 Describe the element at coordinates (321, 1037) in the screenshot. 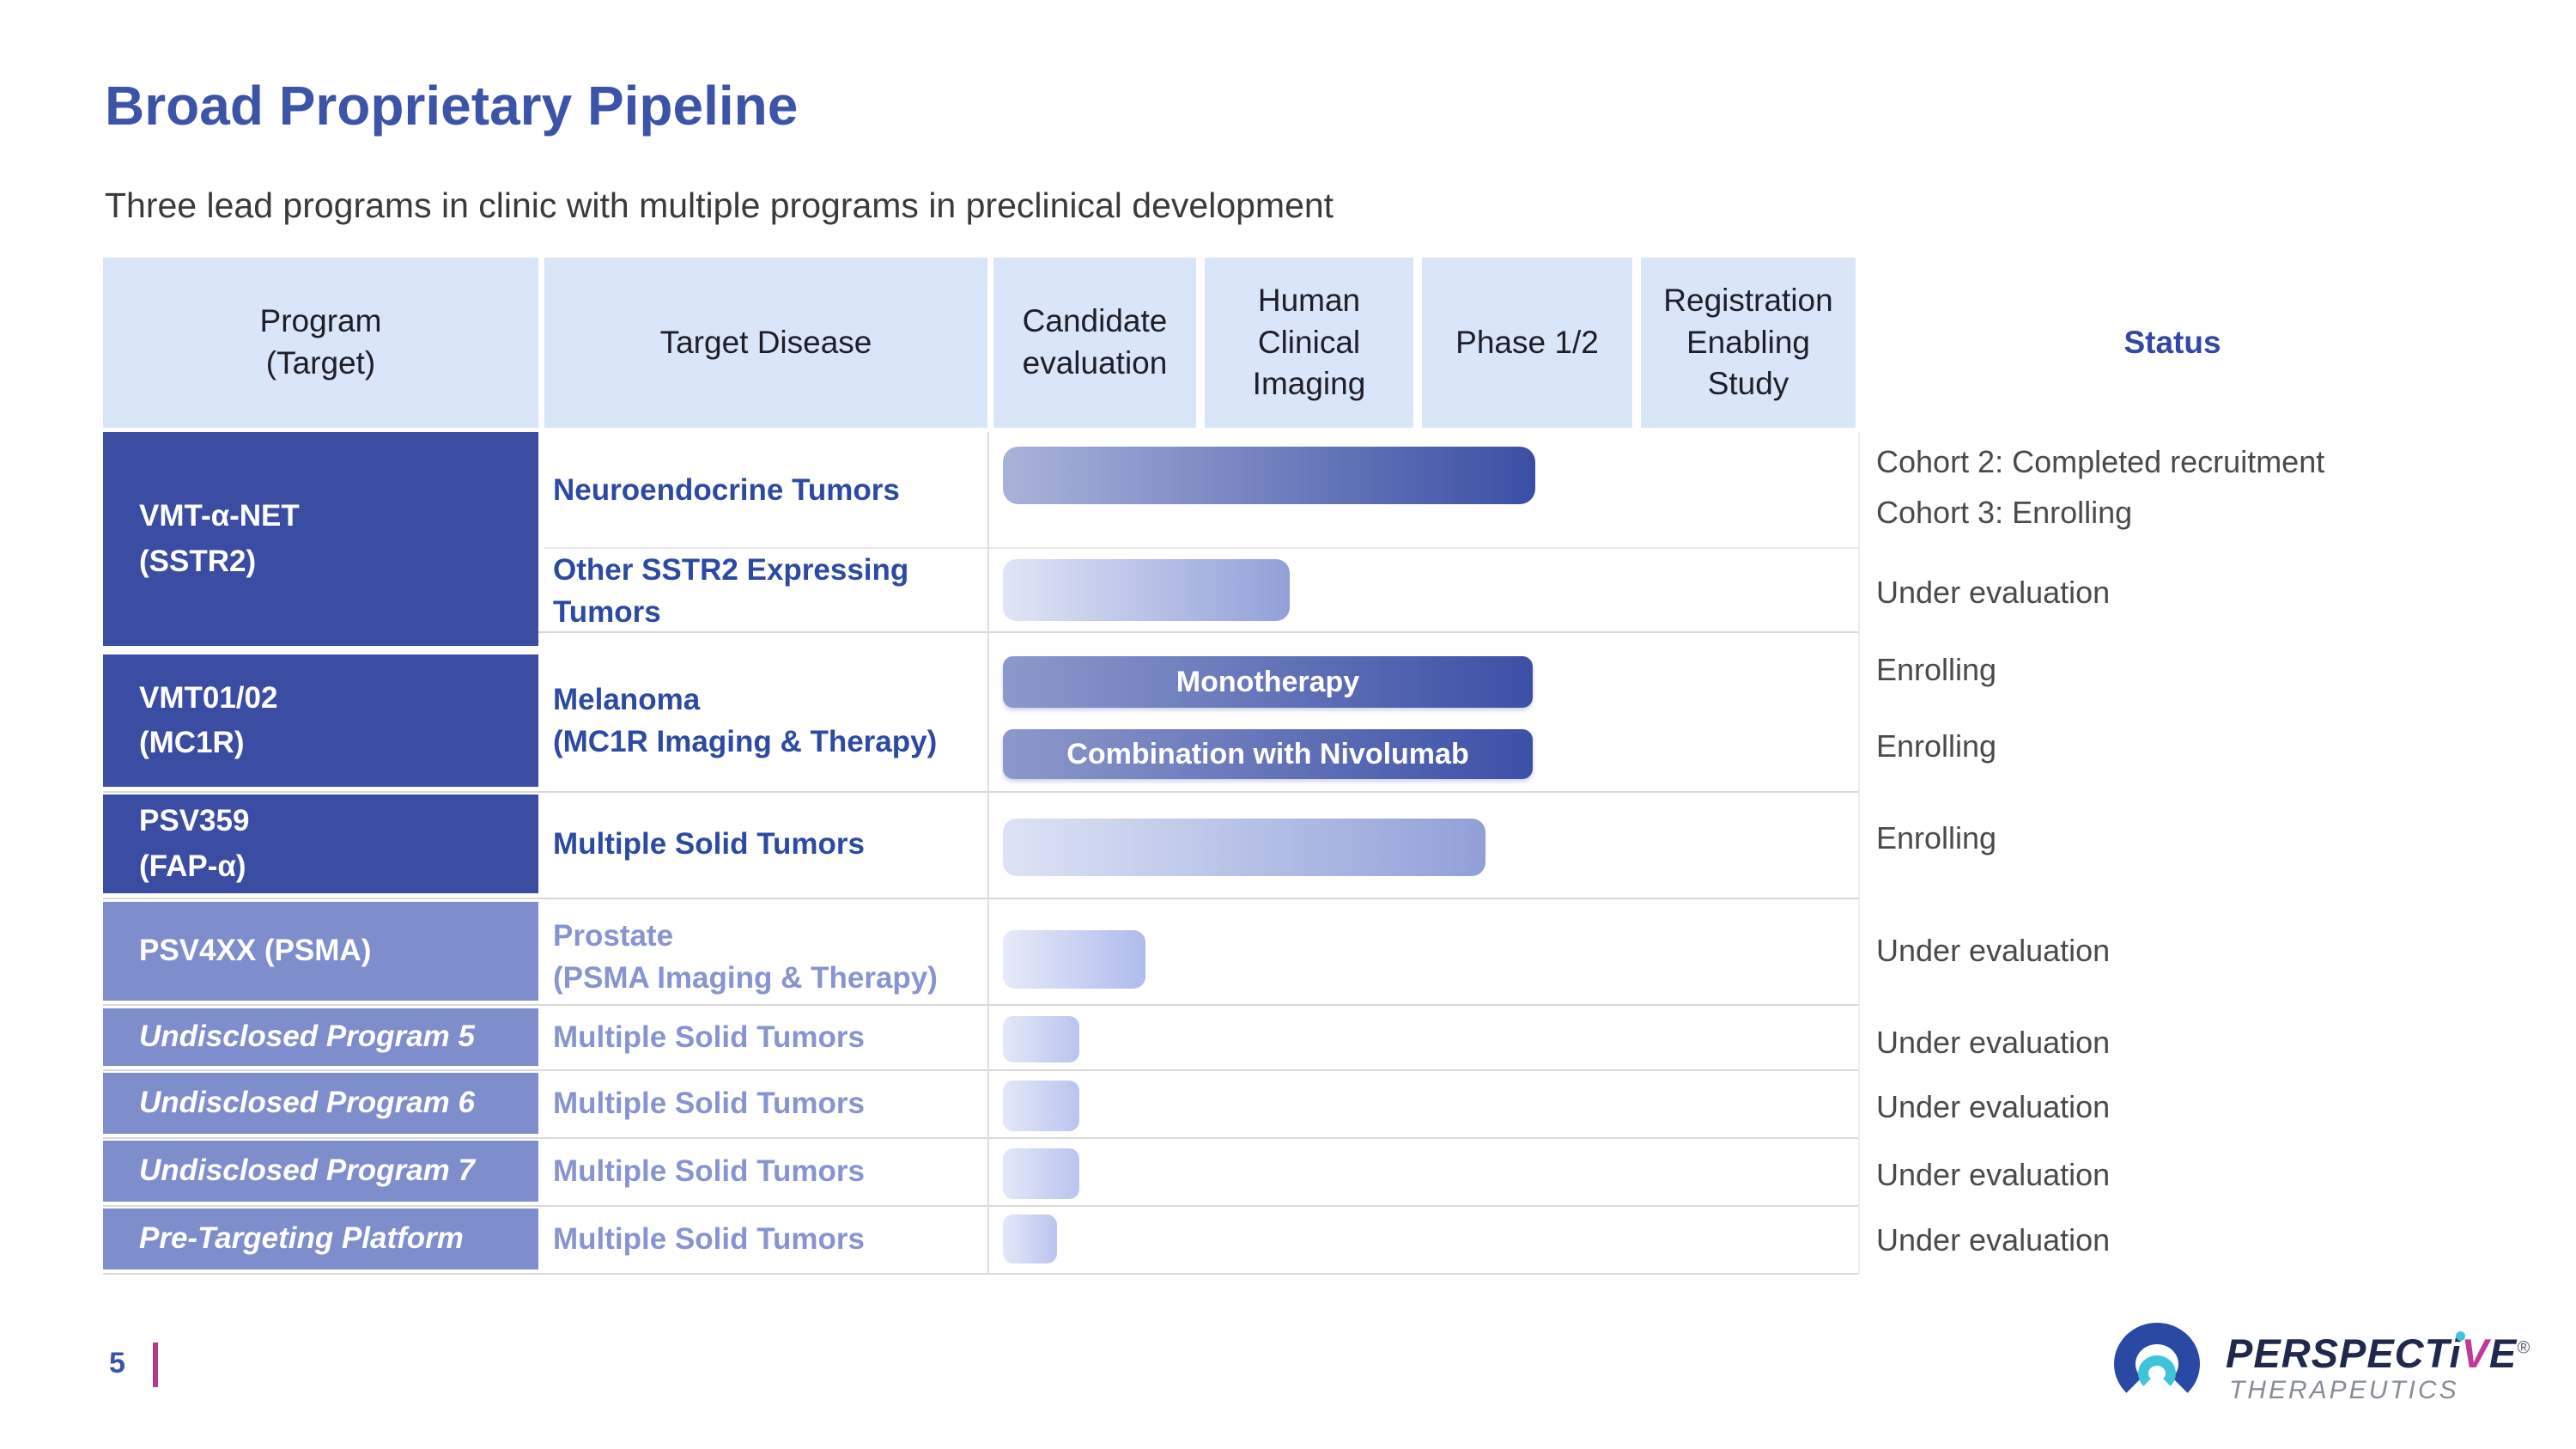

I see `program-cell-undisclosed-5: Undisclosed Program 5` at that location.